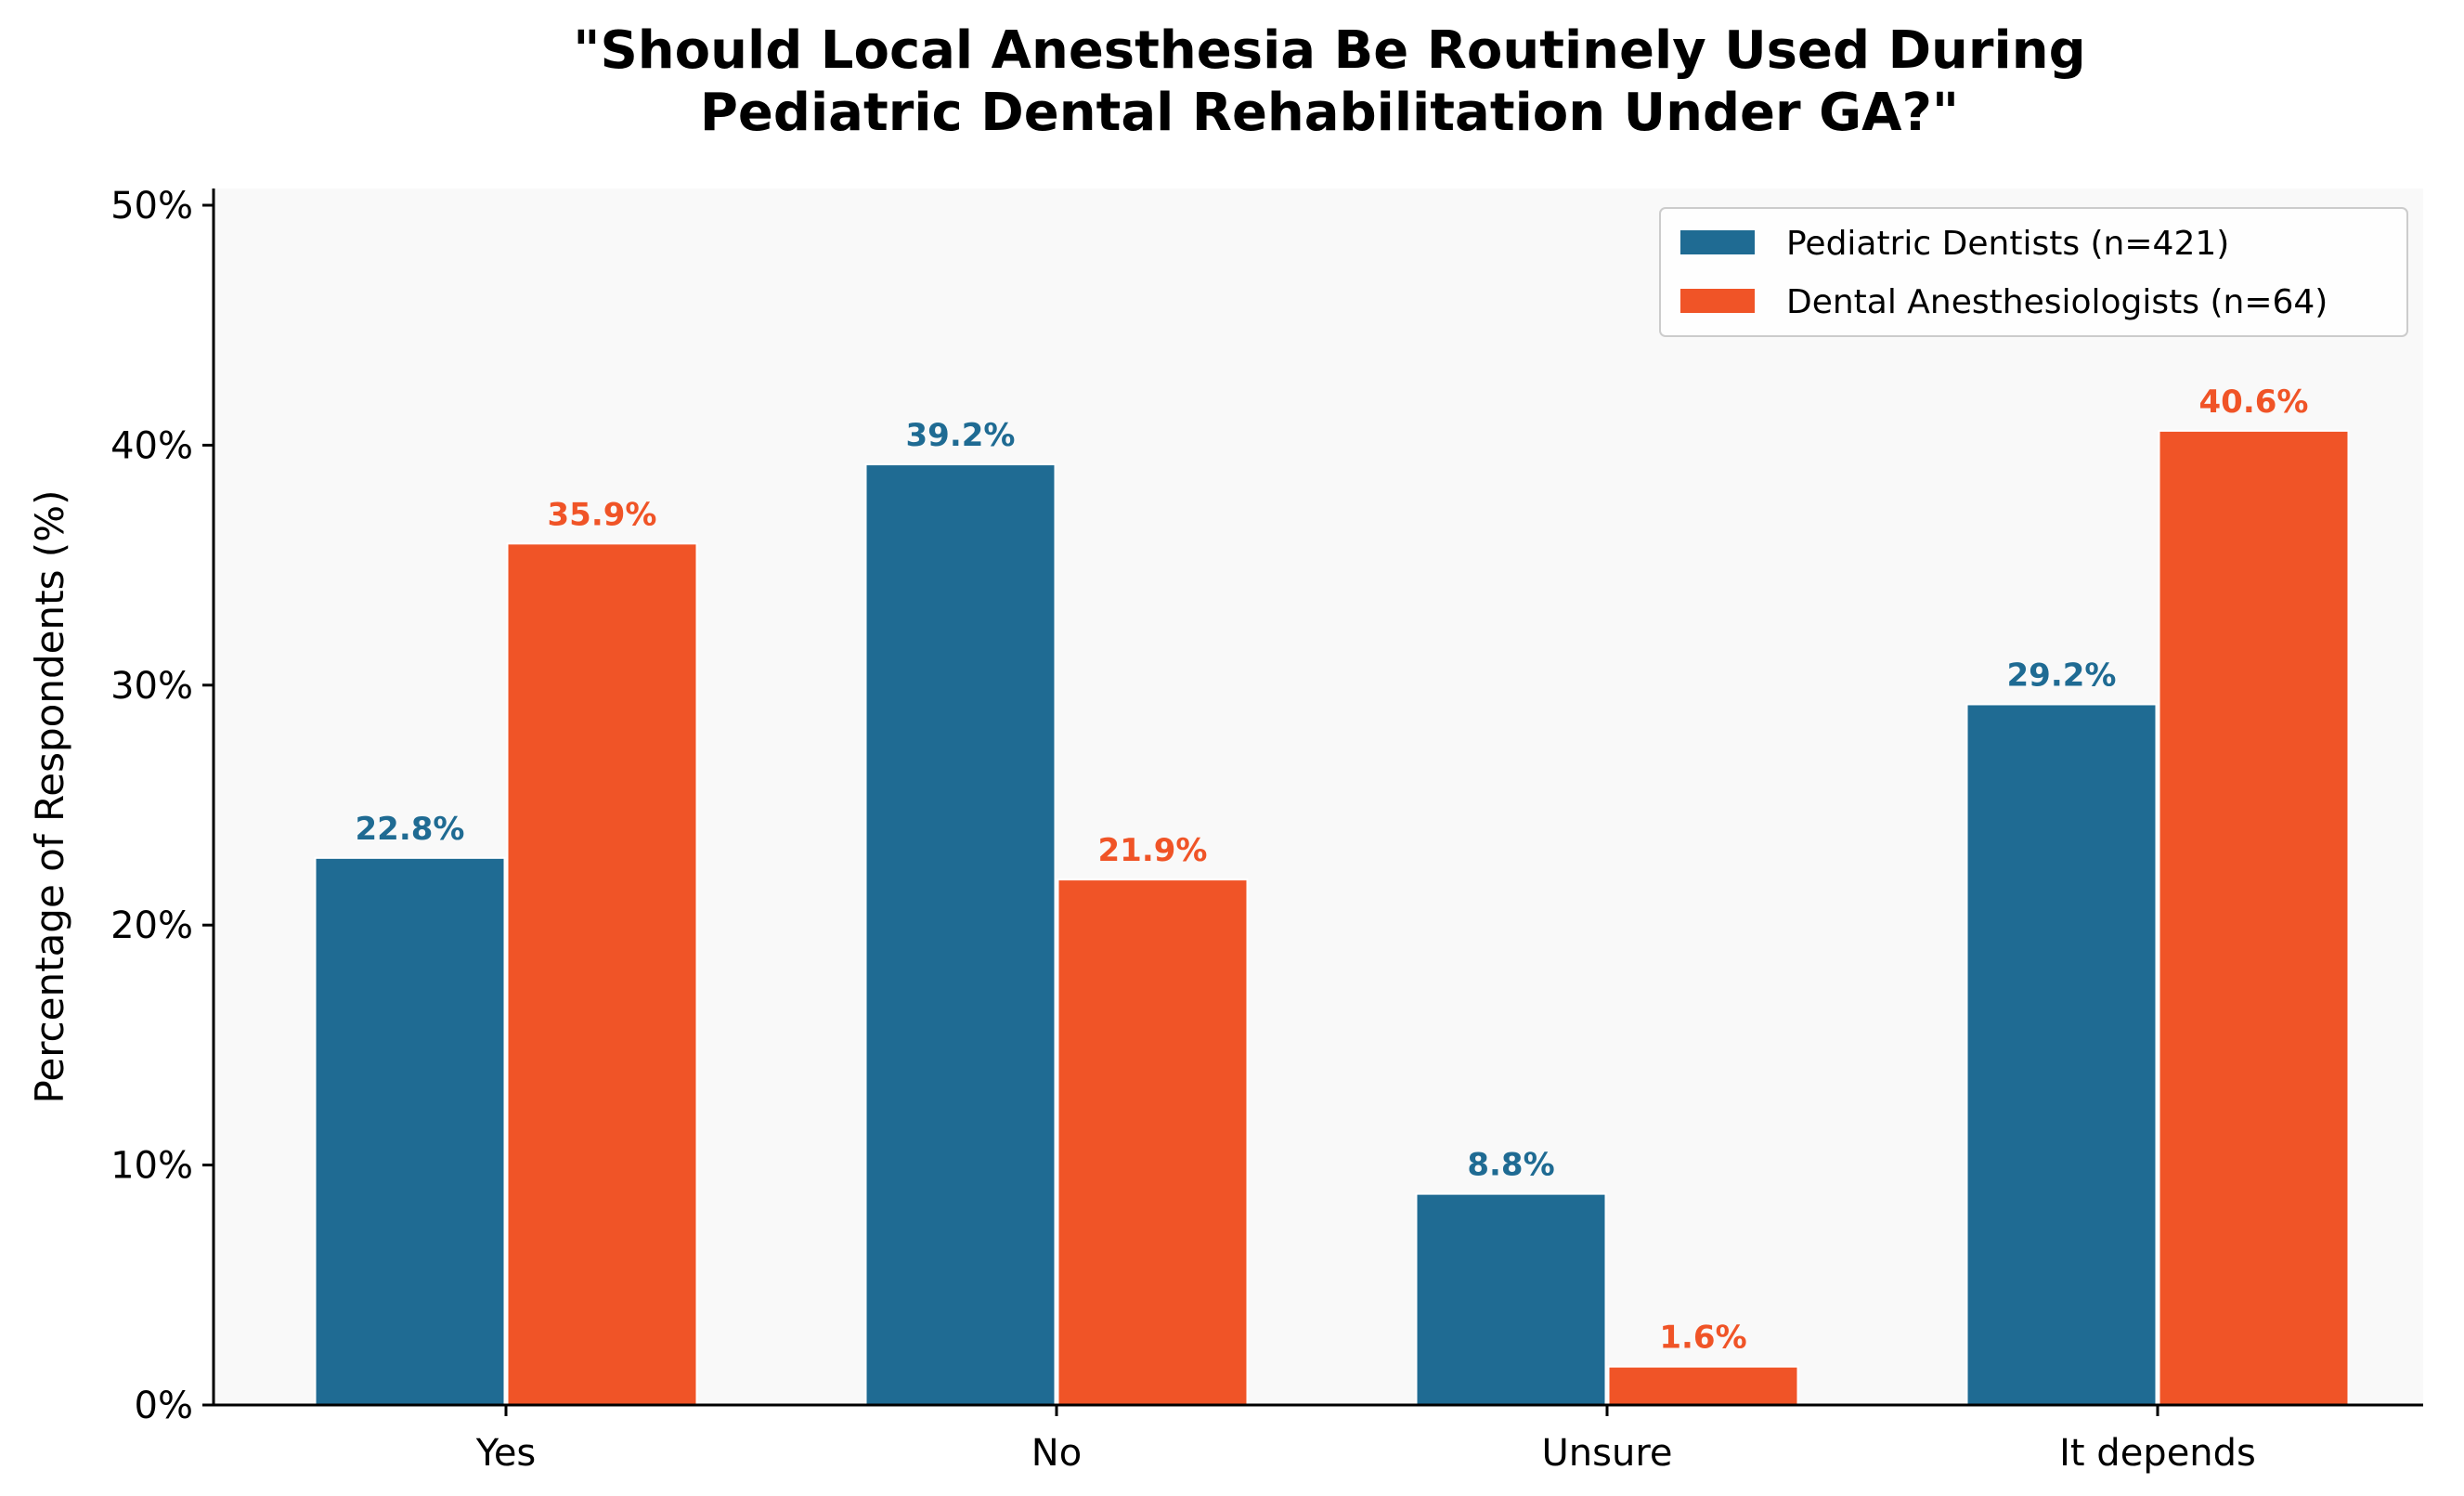  Describe the element at coordinates (1717, 242) in the screenshot. I see `legend-swatch-pediatric-dentists` at that location.